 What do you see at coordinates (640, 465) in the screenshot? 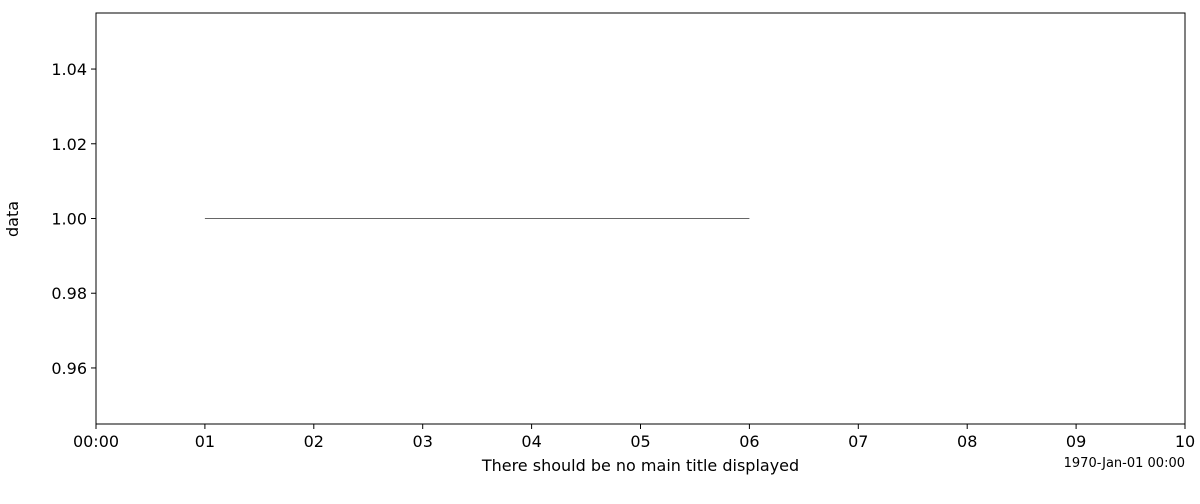
I see `x-axis-label: There should be no main title displayed` at bounding box center [640, 465].